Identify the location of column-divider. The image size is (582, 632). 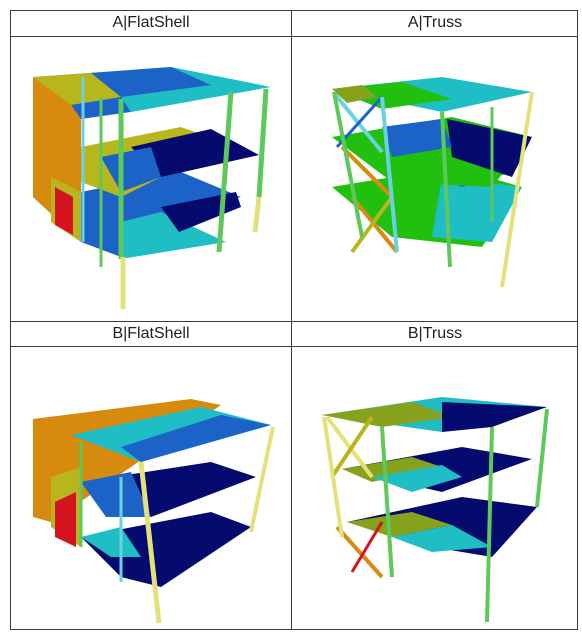
(291, 320).